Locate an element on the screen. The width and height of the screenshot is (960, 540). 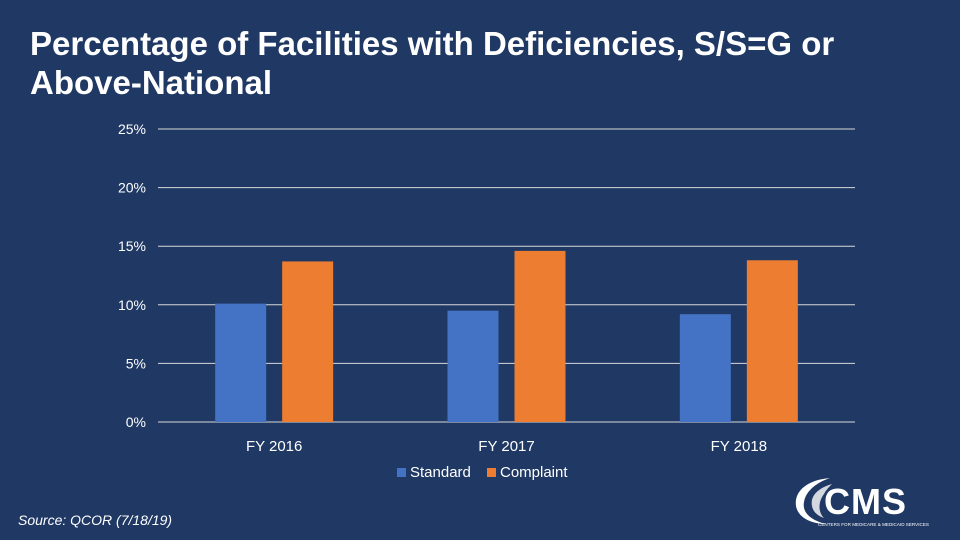
bar-standard-fy-2016 is located at coordinates (241, 362).